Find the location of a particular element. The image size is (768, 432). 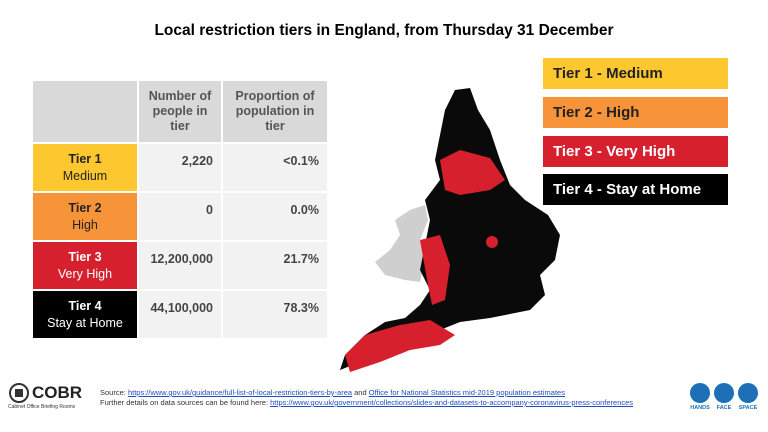

icon: HANDS is located at coordinates (700, 397).